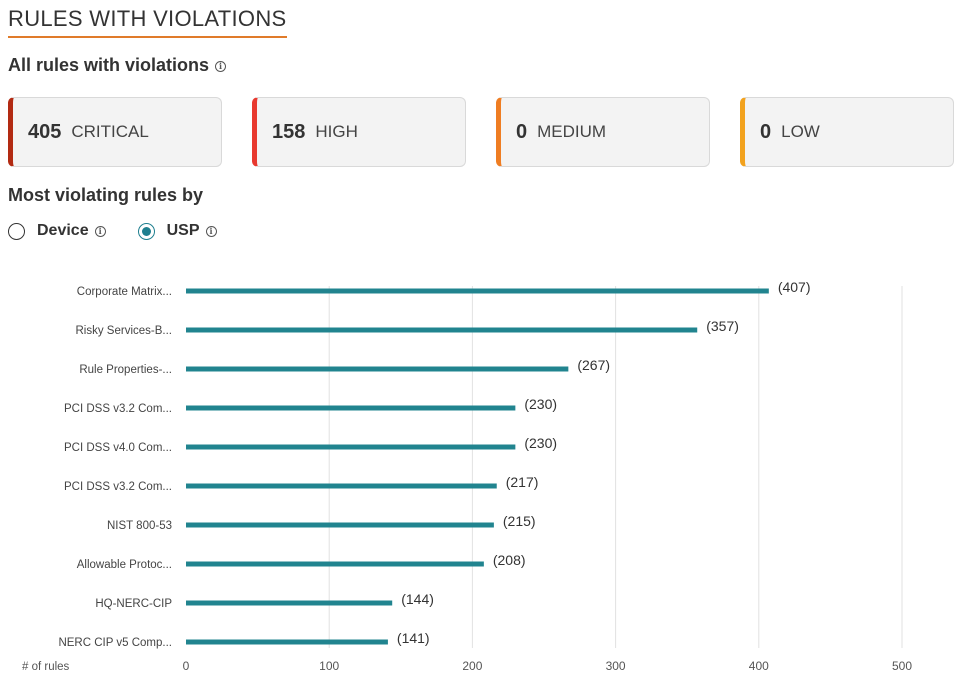  I want to click on severity-card-low: 0 LOW, so click(847, 132).